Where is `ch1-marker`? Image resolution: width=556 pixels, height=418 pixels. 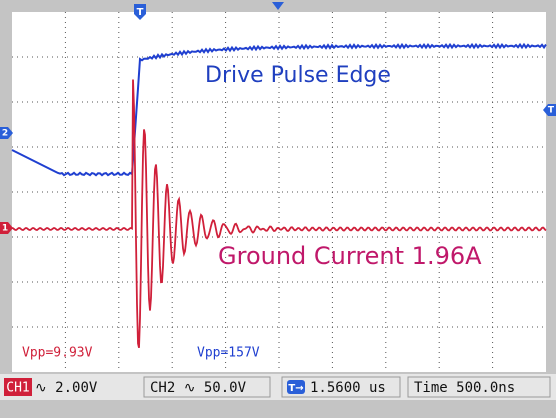
ch1-marker is located at coordinates (6, 228).